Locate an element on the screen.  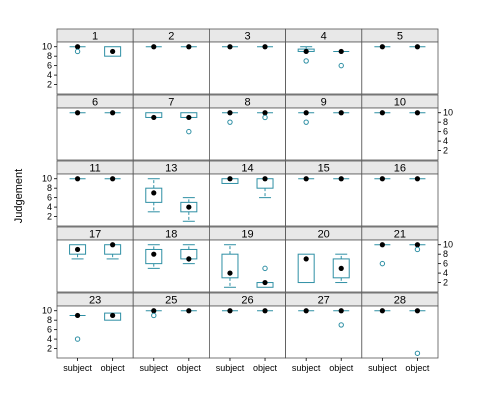
panel-strip-label: 25 is located at coordinates (171, 301).